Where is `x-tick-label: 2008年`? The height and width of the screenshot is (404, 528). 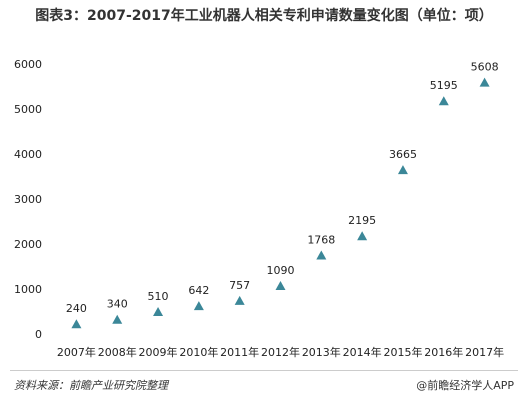
x-tick-label: 2008年 is located at coordinates (117, 352).